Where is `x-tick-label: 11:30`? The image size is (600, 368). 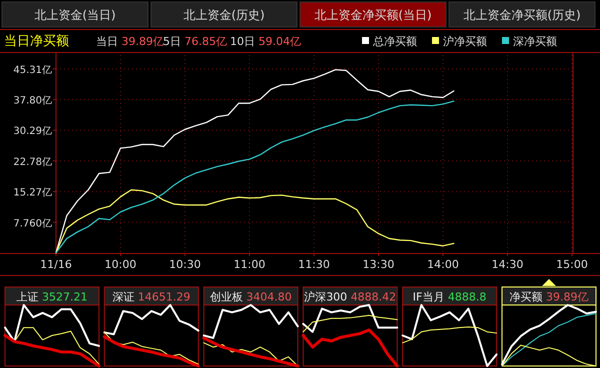 x-tick-label: 11:30 is located at coordinates (314, 264).